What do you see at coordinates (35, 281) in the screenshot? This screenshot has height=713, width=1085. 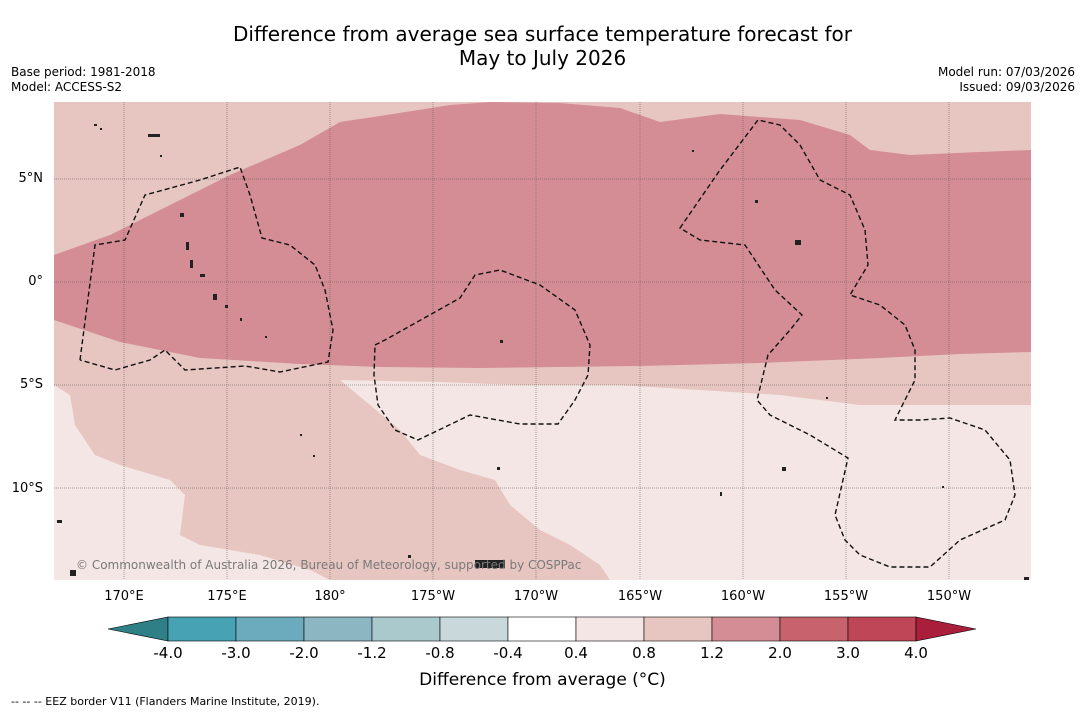 I see `lat-label: 0°` at bounding box center [35, 281].